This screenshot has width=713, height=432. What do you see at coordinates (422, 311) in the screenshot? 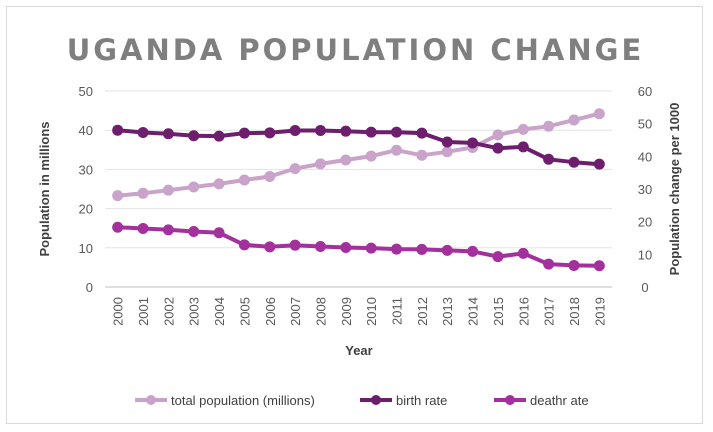
I see `x-tick-label: 2012` at bounding box center [422, 311].